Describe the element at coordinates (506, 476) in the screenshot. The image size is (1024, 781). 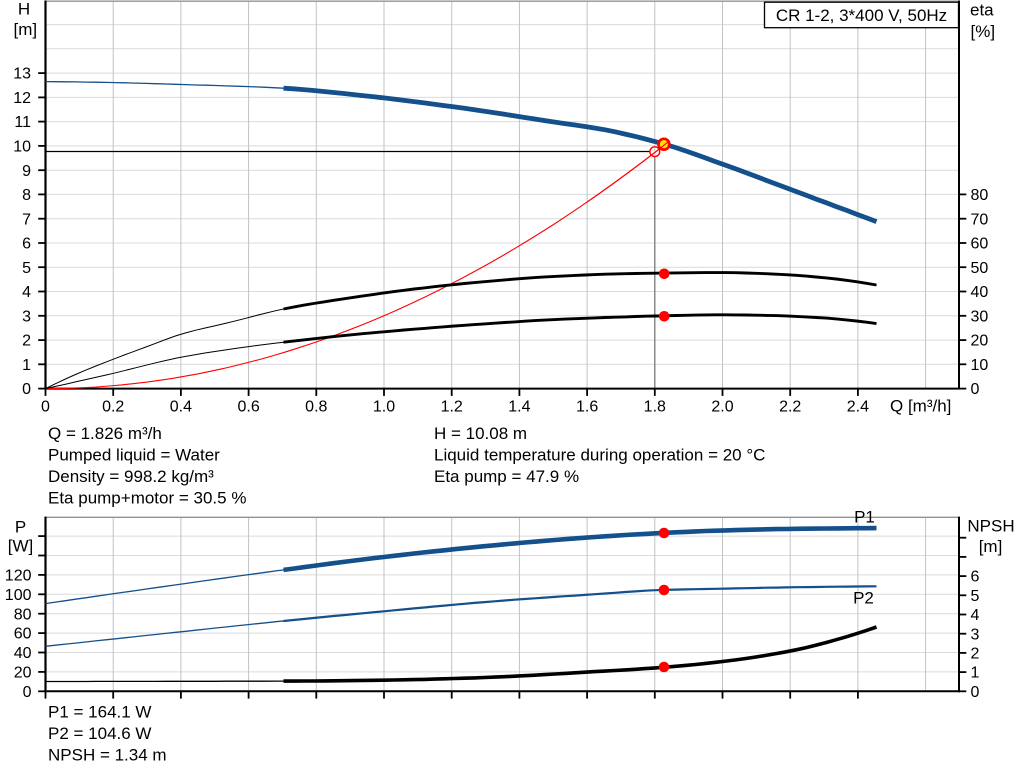
I see `svg-text: Eta pump = 47.9 %` at that location.